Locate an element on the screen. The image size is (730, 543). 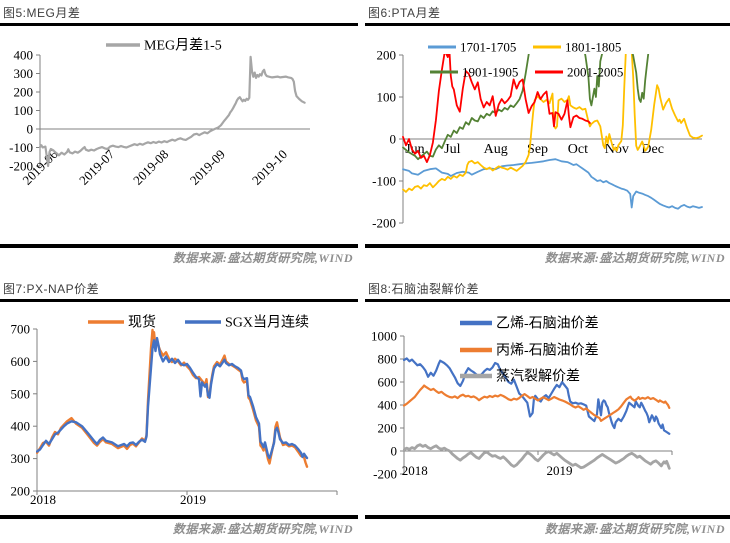
x-tick-label: Oct is located at coordinates (578, 149).